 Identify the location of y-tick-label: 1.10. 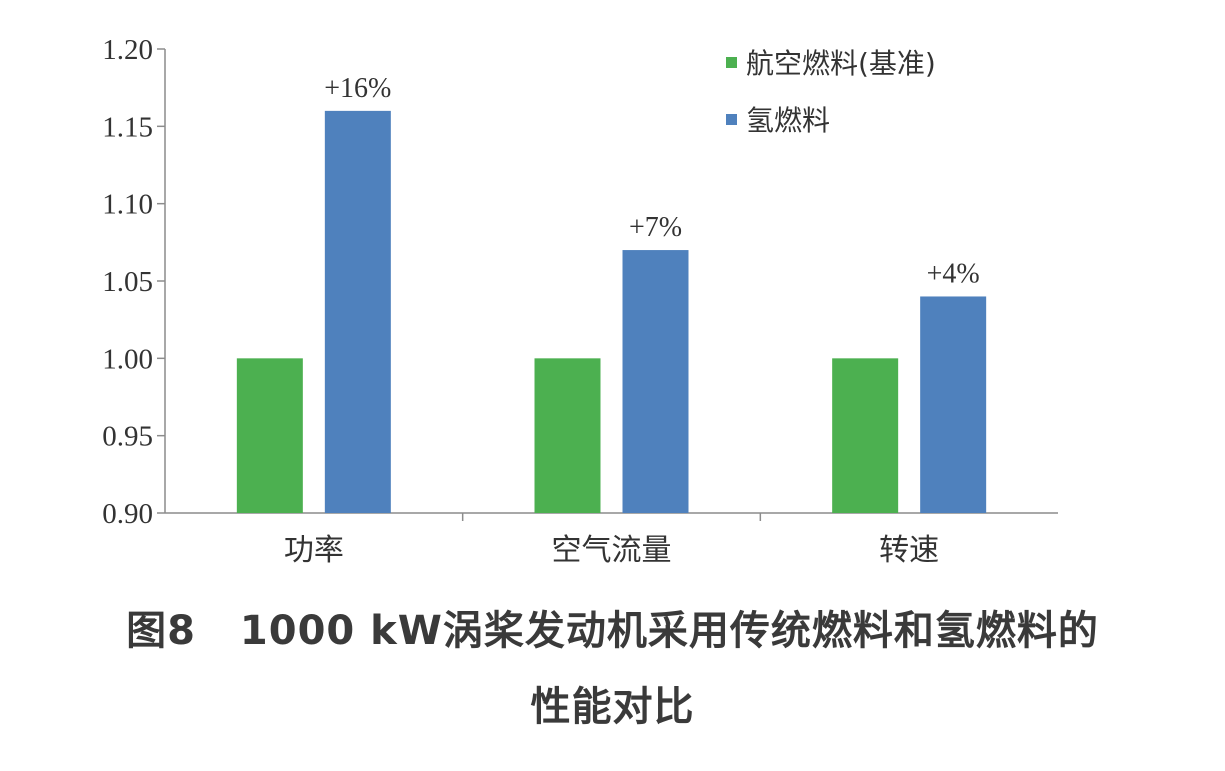
(127, 205).